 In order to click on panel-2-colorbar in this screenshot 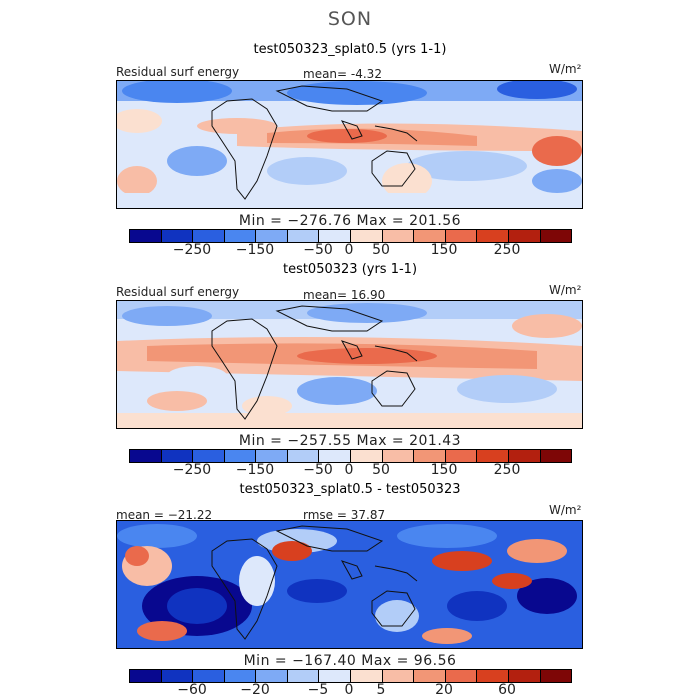, I will do `click(350, 456)`.